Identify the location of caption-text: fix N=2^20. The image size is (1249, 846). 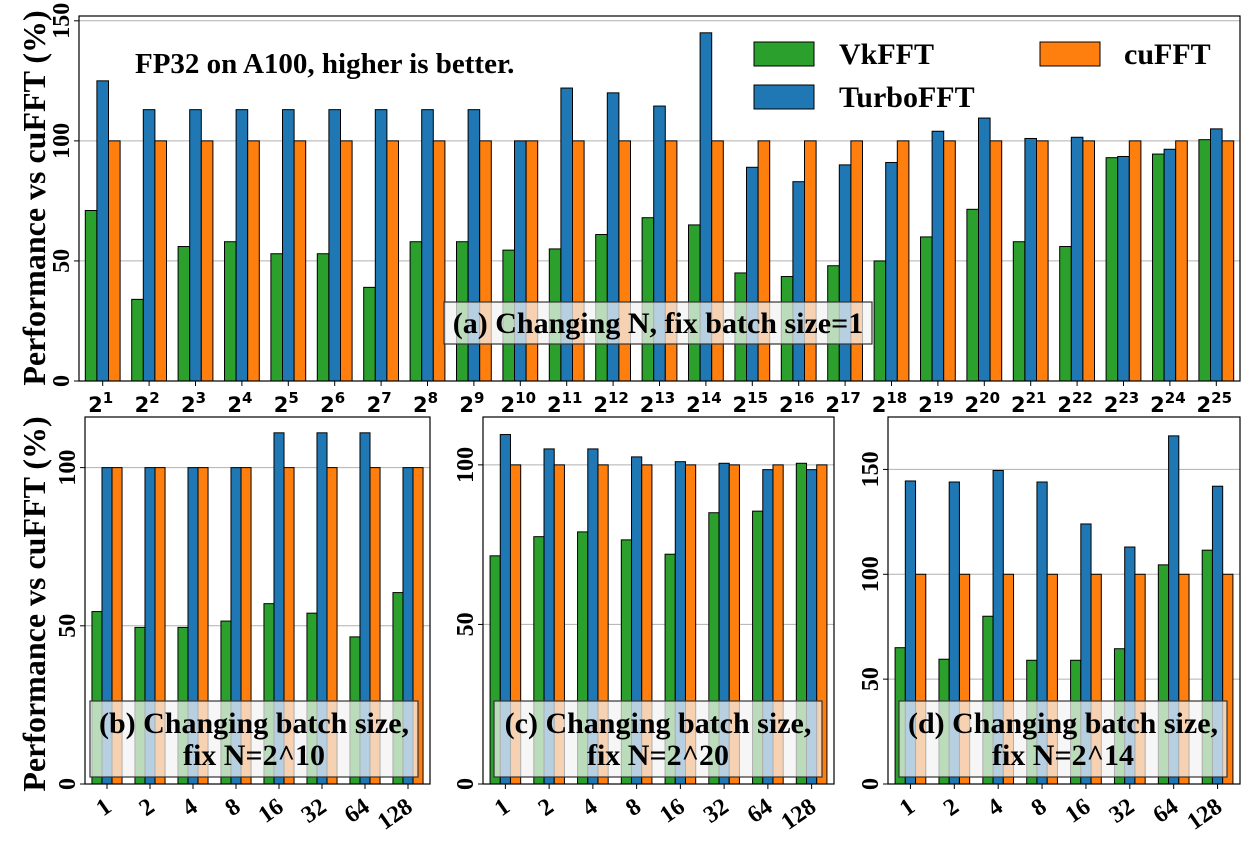
(658, 755).